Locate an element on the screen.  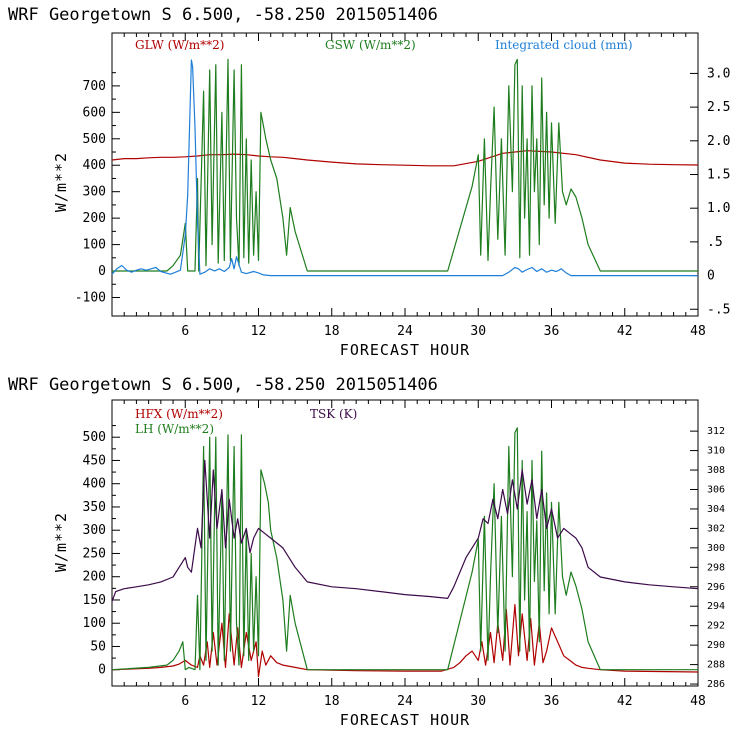
bottom-y2-tick-label: 298 is located at coordinates (716, 567).